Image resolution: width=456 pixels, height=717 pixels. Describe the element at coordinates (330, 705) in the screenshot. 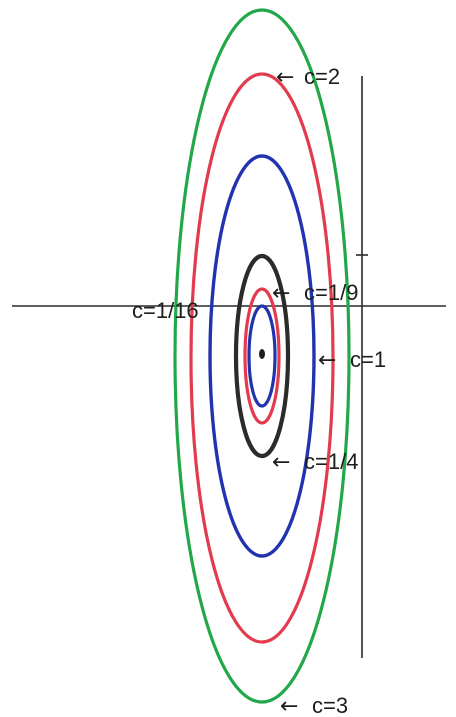

I see `label-text: c=3` at that location.